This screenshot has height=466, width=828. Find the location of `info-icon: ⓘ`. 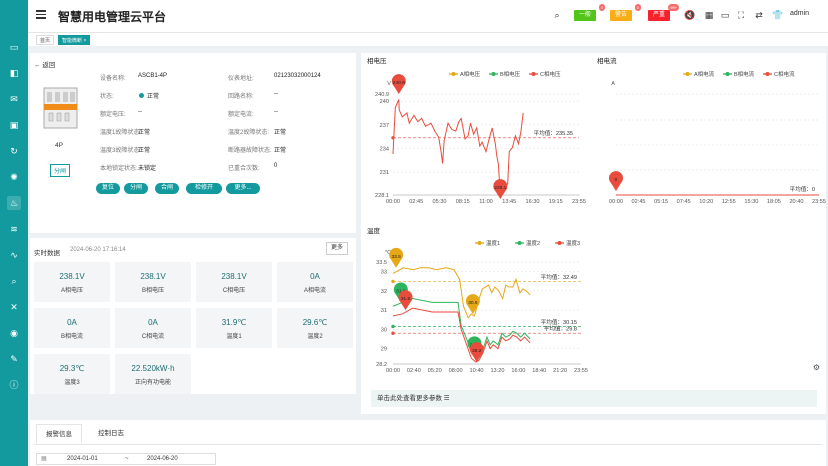

info-icon: ⓘ is located at coordinates (14, 385).